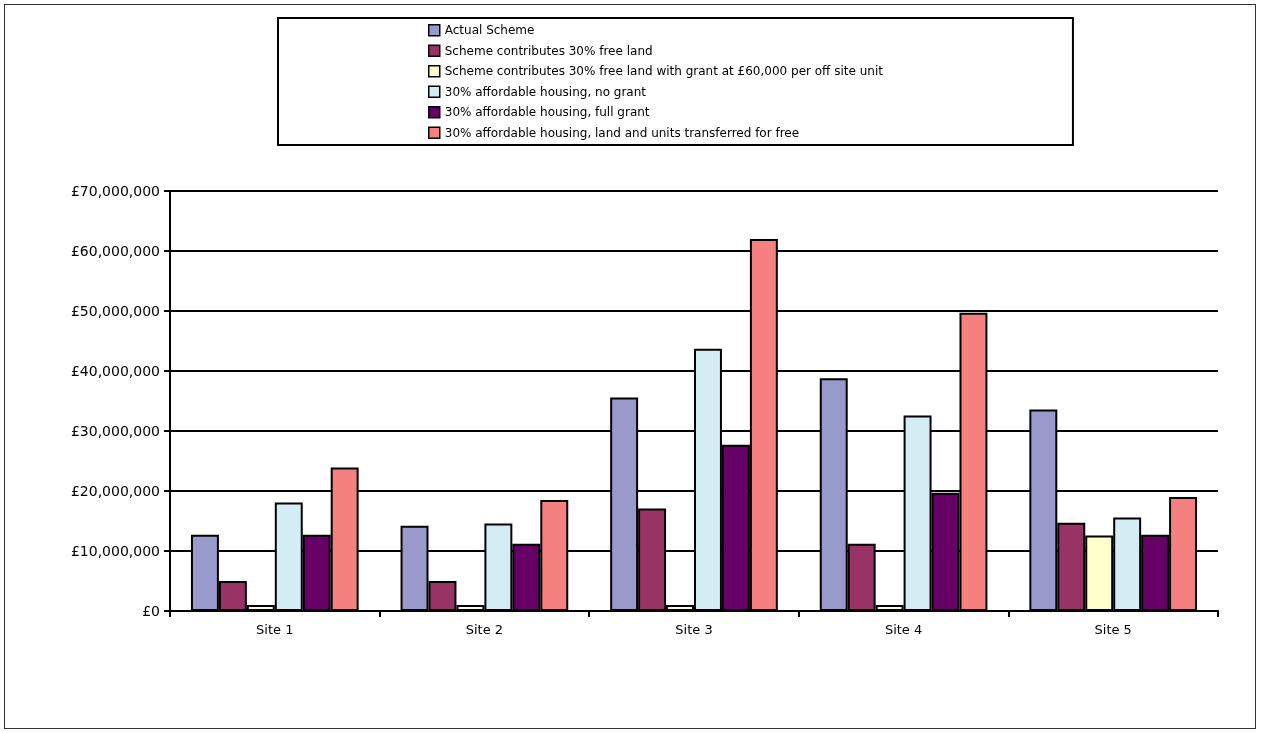  What do you see at coordinates (545, 91) in the screenshot?
I see `legend-label: 30% affordable housing, no grant` at bounding box center [545, 91].